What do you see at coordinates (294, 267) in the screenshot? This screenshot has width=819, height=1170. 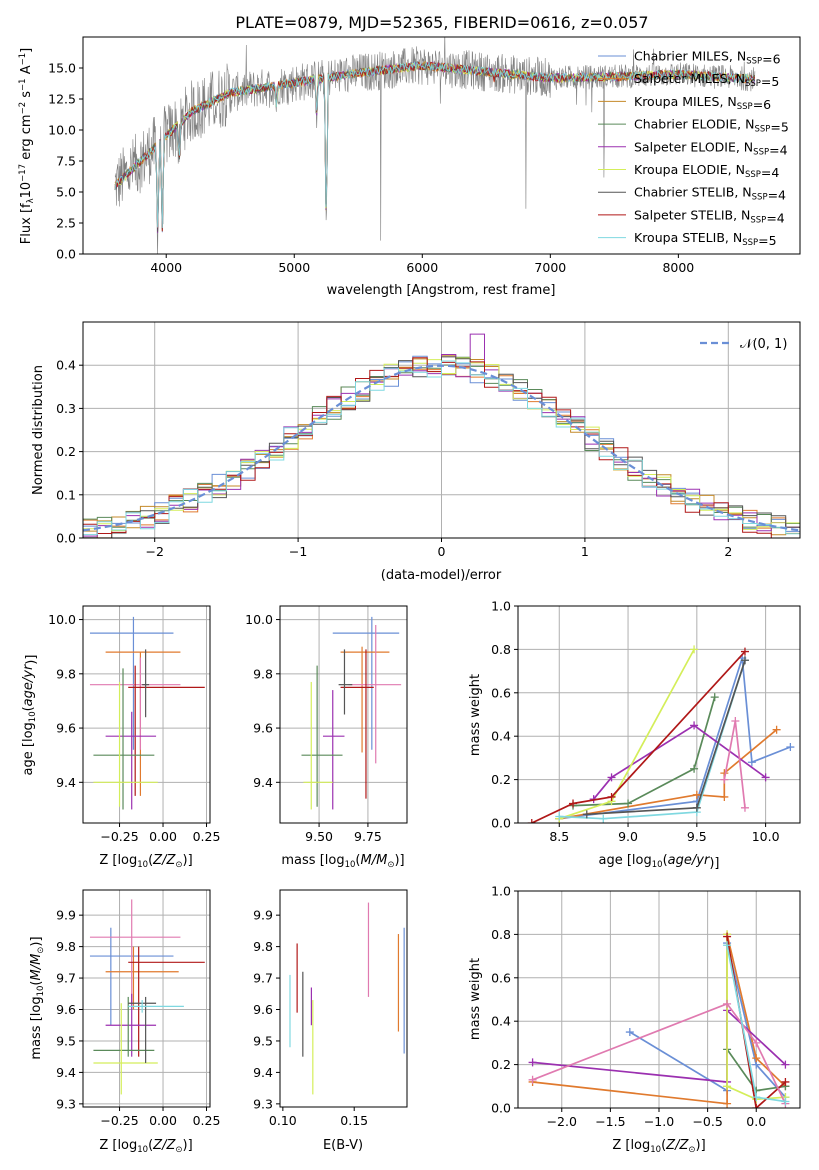 I see `x-tick-label: 5000` at bounding box center [294, 267].